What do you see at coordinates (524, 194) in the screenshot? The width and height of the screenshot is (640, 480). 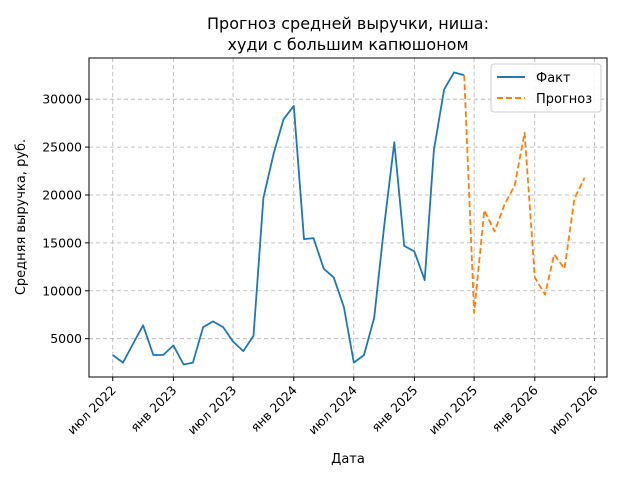 I see `series-line-forecast` at bounding box center [524, 194].